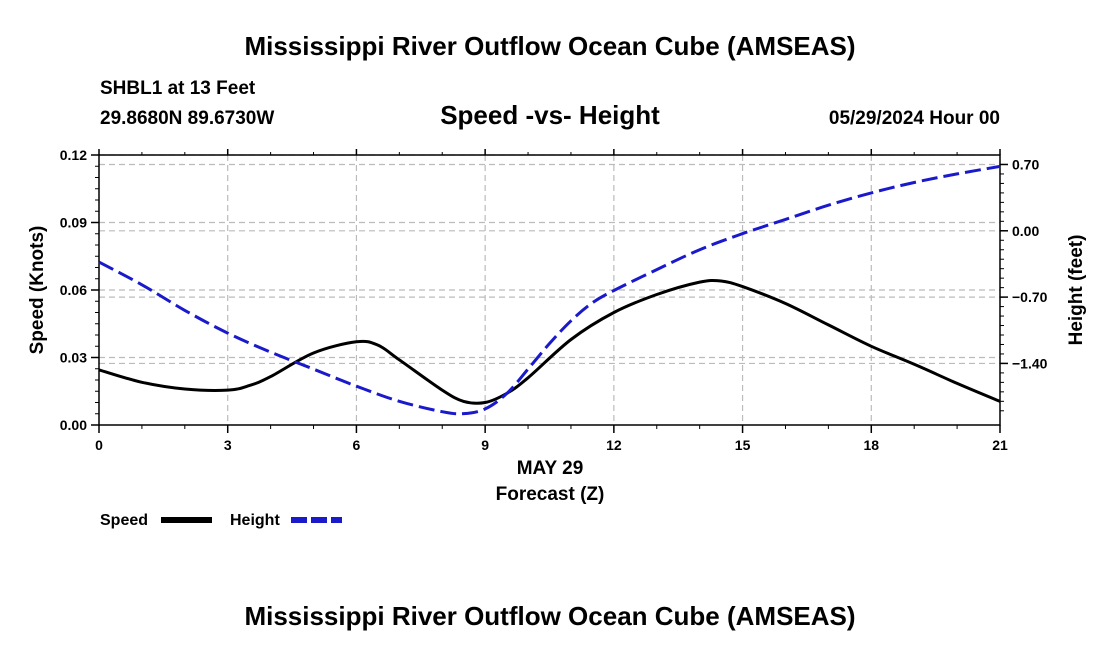 The image size is (1100, 650). What do you see at coordinates (73, 425) in the screenshot?
I see `y-tick-label: 0.00` at bounding box center [73, 425].